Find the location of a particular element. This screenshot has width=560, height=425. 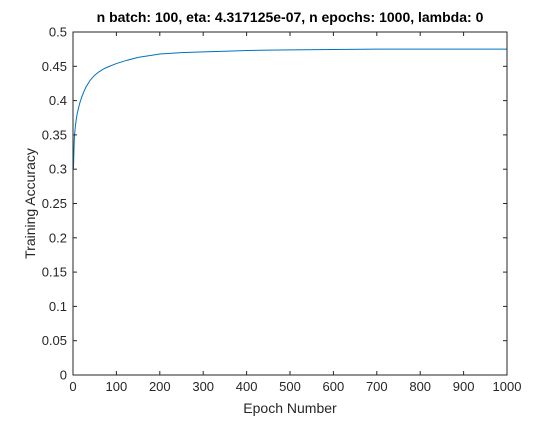

y-tick-label: 0.2 is located at coordinates (58, 237).